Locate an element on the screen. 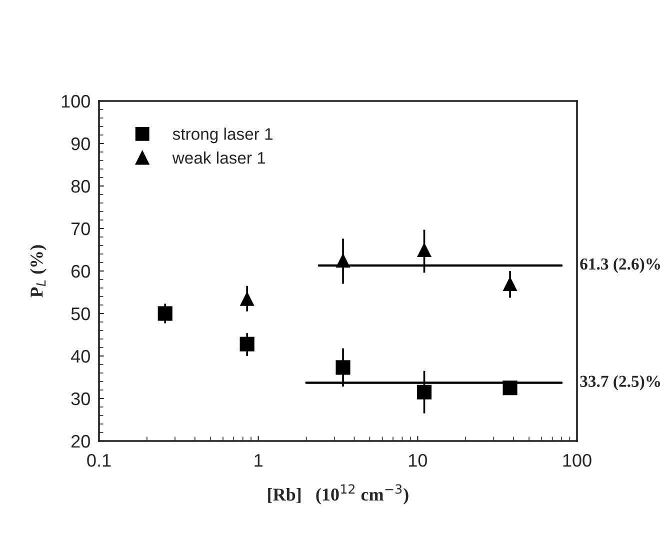  x-tick-label: 1 is located at coordinates (258, 460).